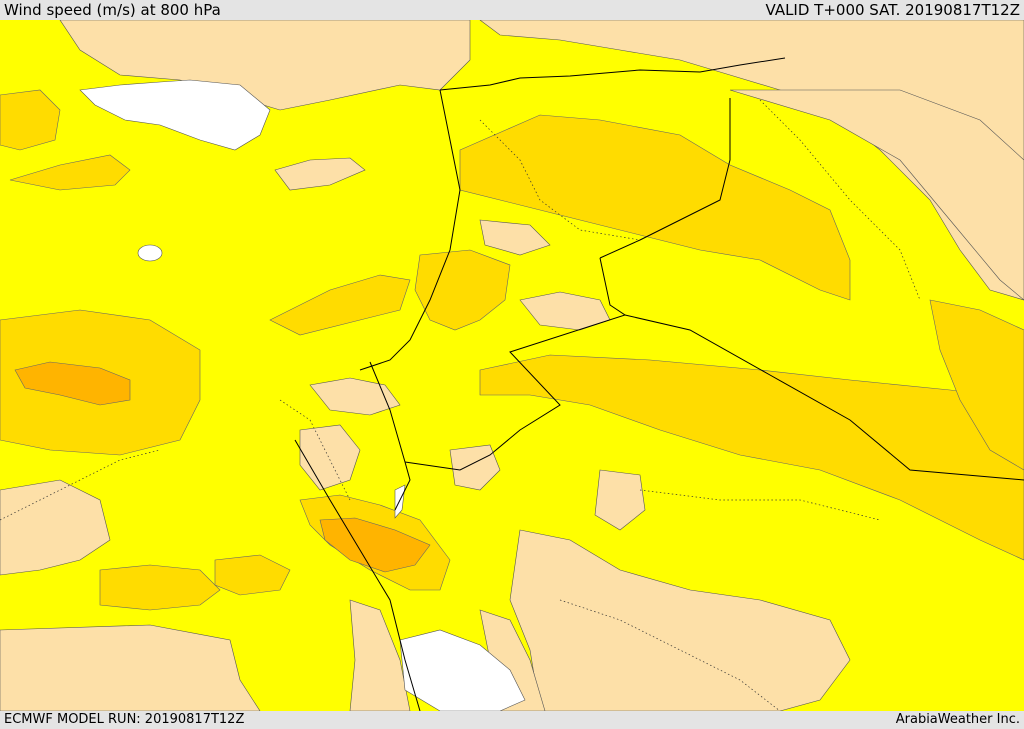 The height and width of the screenshot is (729, 1024). What do you see at coordinates (400, 501) in the screenshot?
I see `water-gulf-aqaba` at bounding box center [400, 501].